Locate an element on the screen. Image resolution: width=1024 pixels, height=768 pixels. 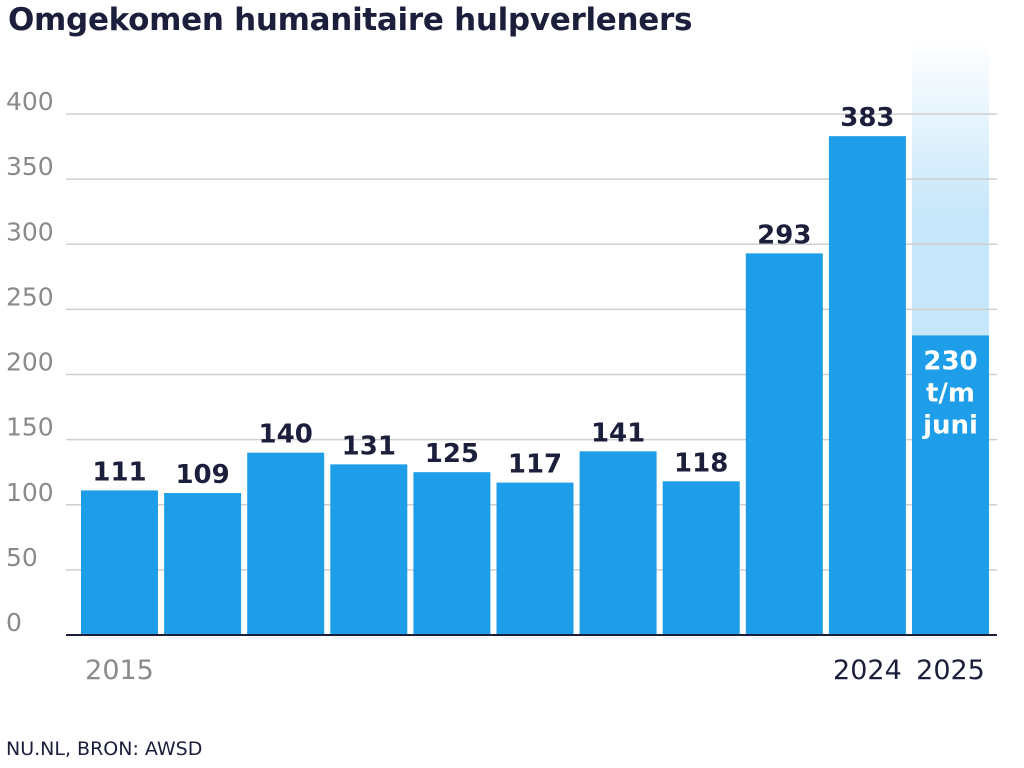
chart-title: Omgekomen humanitaire hulpverleners is located at coordinates (350, 20).